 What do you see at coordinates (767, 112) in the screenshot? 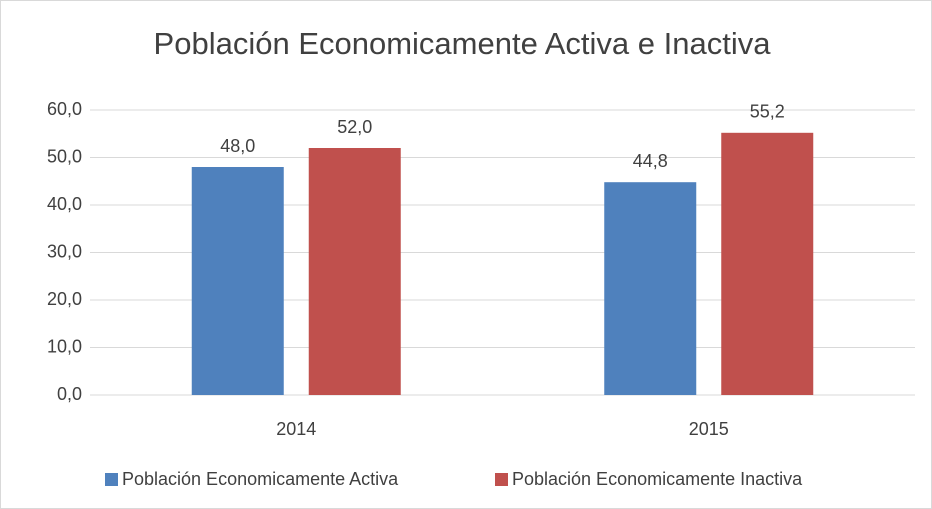
I see `data-label: 55,2` at bounding box center [767, 112].